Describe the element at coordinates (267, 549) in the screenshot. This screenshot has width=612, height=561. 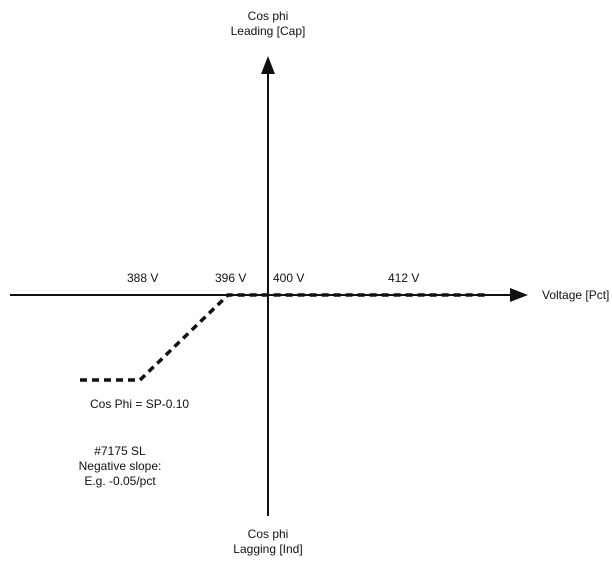
I see `y-axis-bottom-label-line2: Lagging [Ind]` at that location.